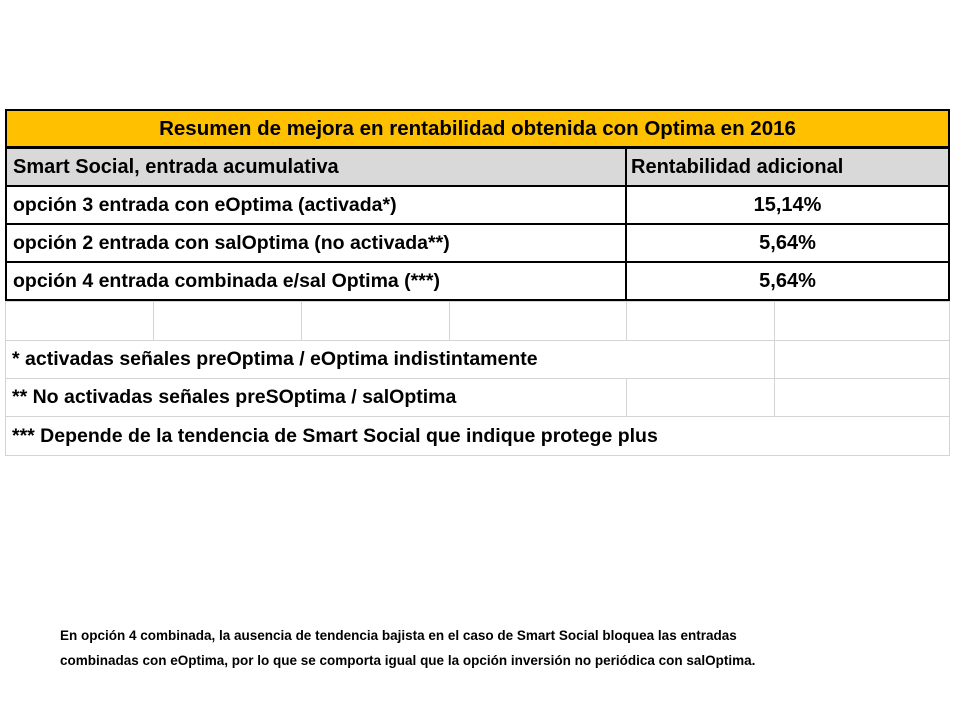 Image resolution: width=960 pixels, height=720 pixels. What do you see at coordinates (316, 167) in the screenshot?
I see `header-strategy: Smart Social, entrada acumulativa` at bounding box center [316, 167].